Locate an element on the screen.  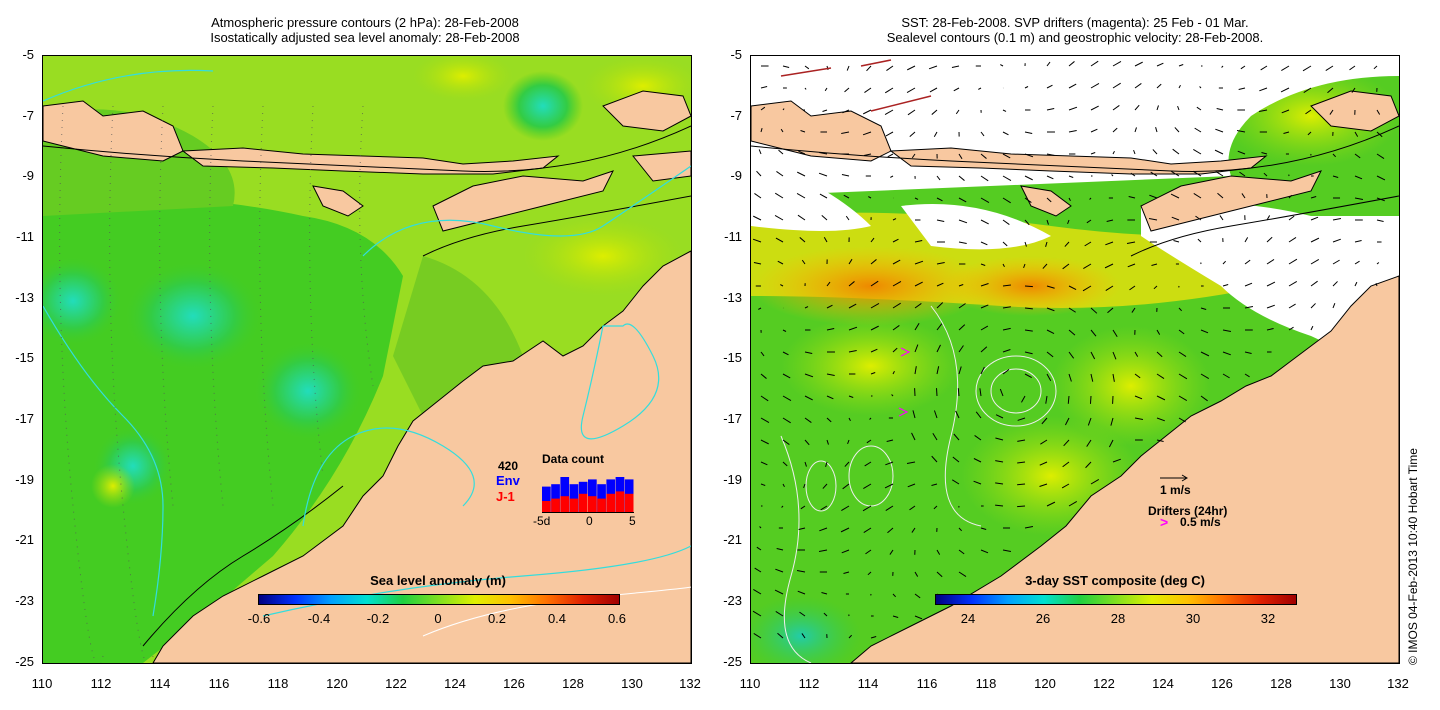
left-y-tick: -19 is located at coordinates (24, 479).